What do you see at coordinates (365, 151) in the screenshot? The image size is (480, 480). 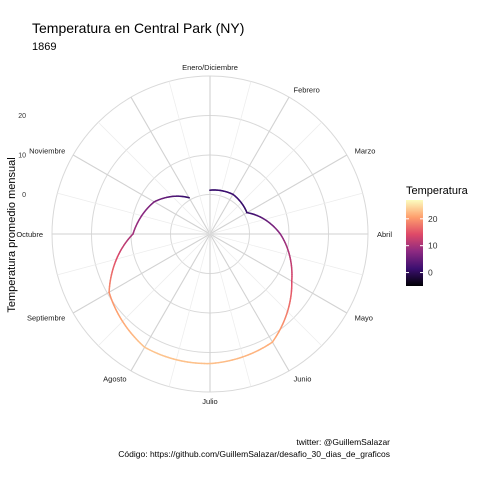 I see `month-label: Marzo` at bounding box center [365, 151].